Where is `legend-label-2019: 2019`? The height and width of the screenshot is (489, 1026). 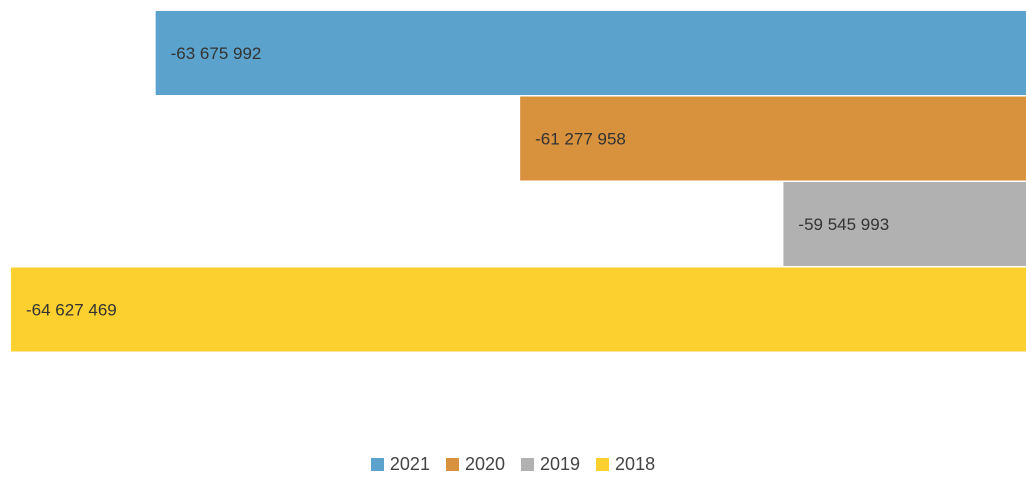 legend-label-2019: 2019 is located at coordinates (560, 464).